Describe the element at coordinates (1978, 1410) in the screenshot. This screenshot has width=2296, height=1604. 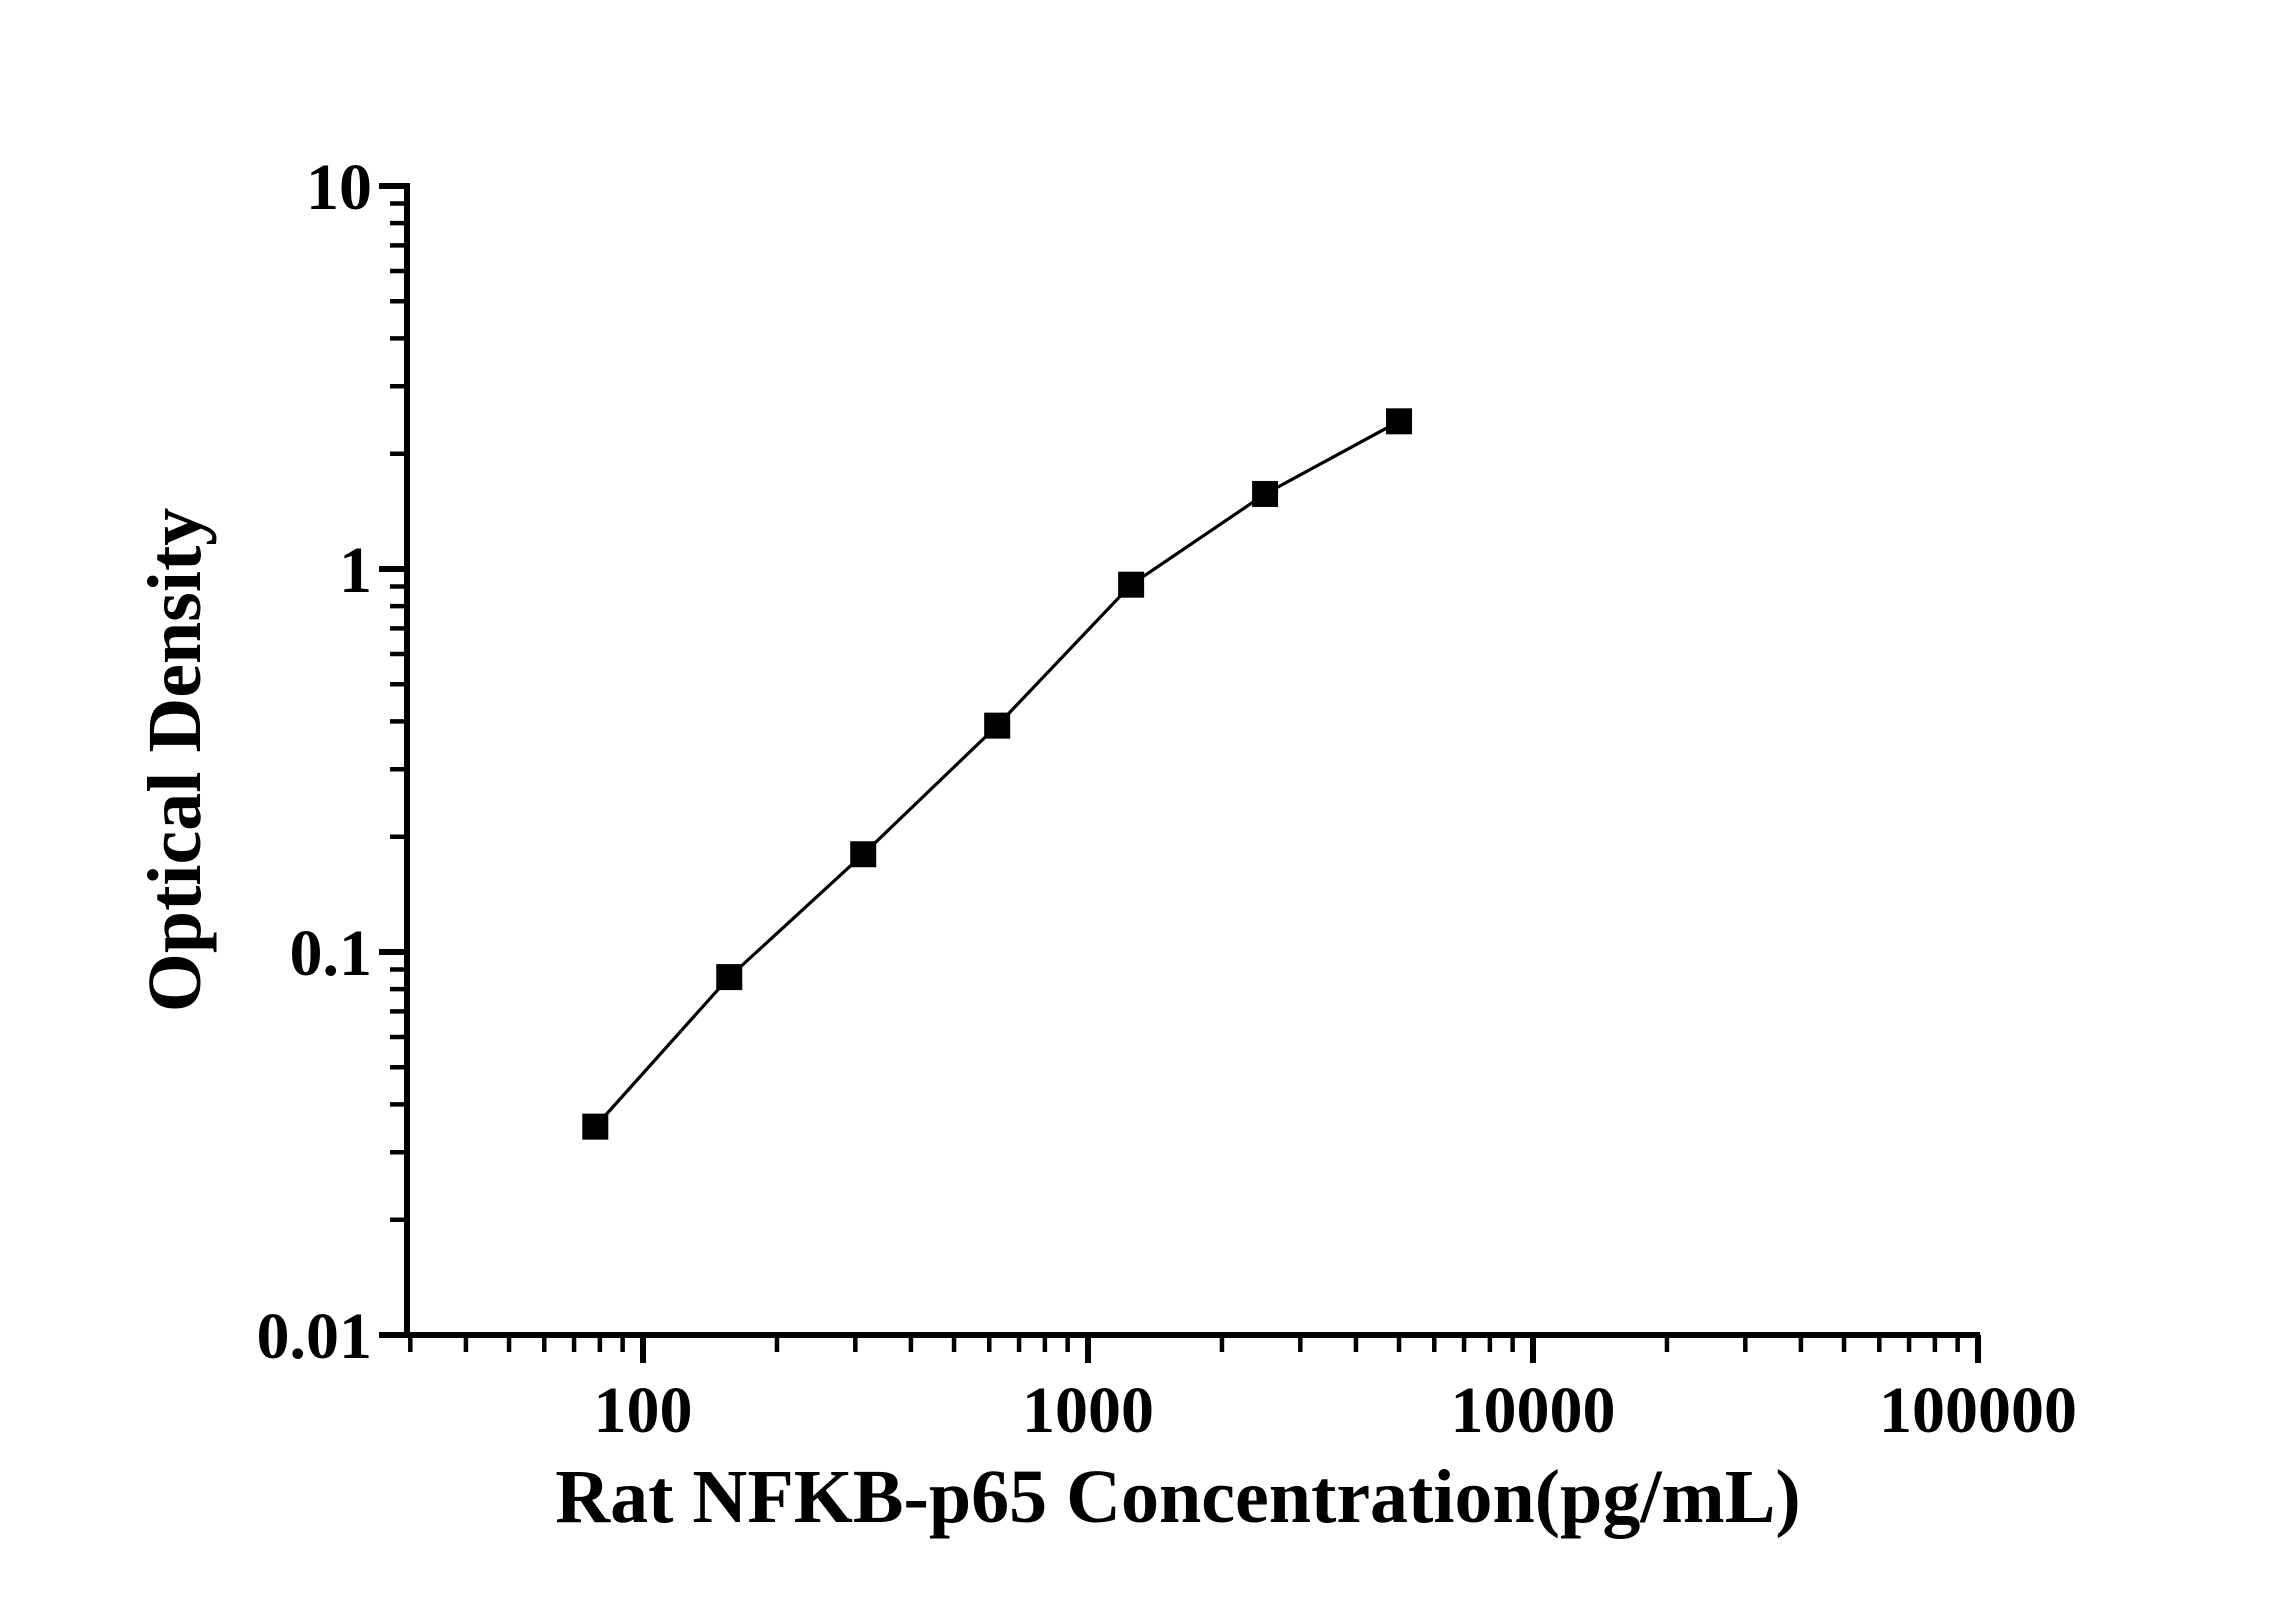
I see `x-tick-label-100000: 100000` at that location.